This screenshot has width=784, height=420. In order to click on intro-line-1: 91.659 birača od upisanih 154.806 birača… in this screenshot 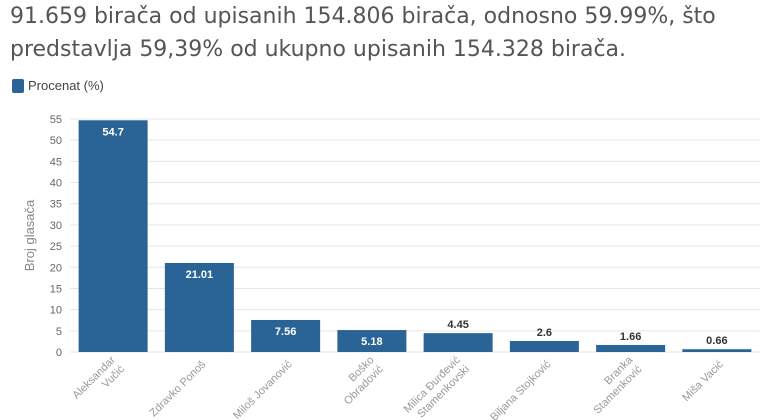, I will do `click(363, 16)`.